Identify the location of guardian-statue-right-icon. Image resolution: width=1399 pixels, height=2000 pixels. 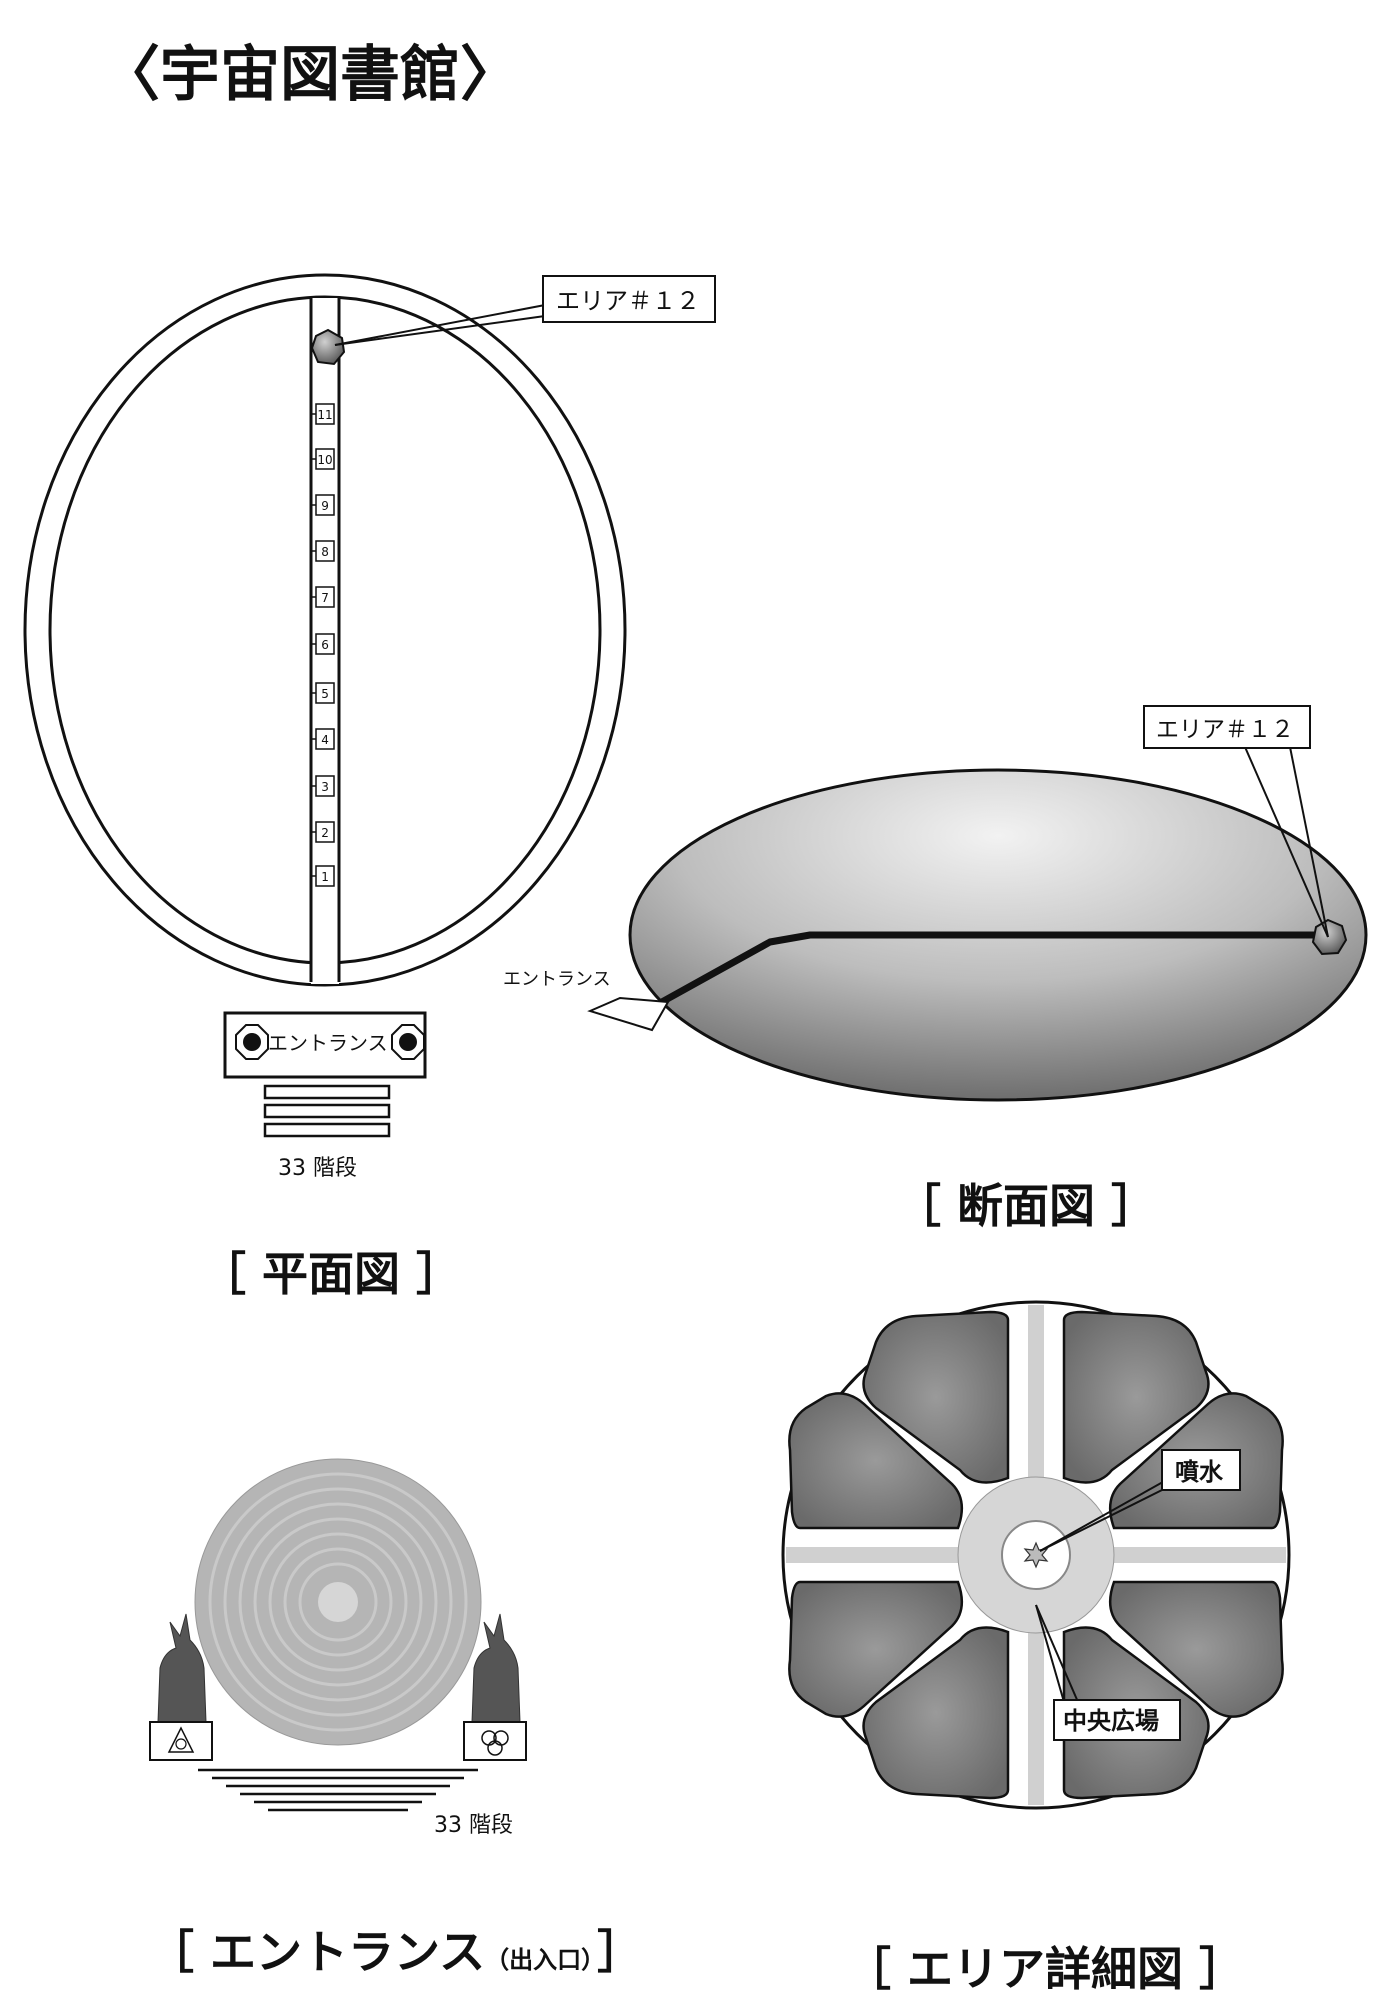
(495, 1687).